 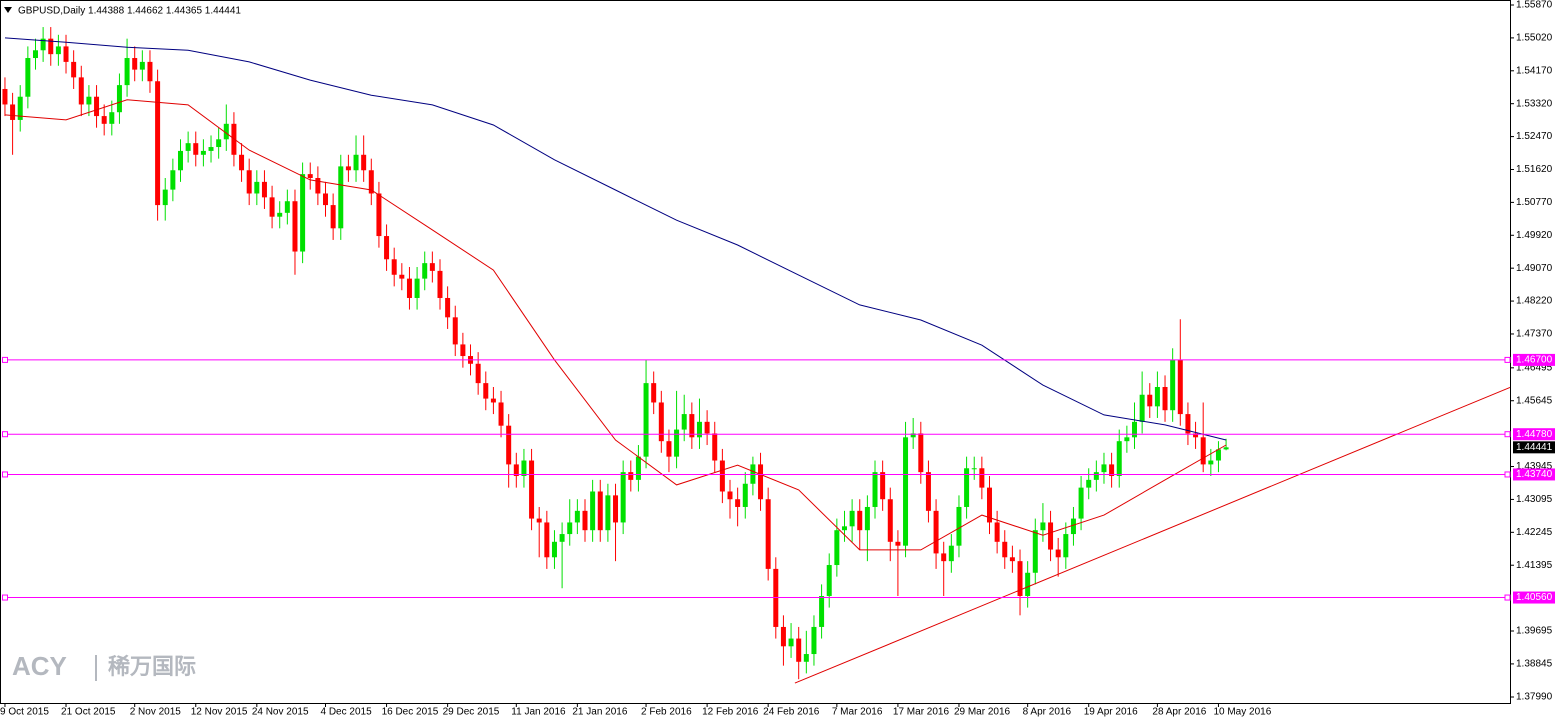 What do you see at coordinates (1534, 5) in the screenshot?
I see `y-tick-label: 1.55870` at bounding box center [1534, 5].